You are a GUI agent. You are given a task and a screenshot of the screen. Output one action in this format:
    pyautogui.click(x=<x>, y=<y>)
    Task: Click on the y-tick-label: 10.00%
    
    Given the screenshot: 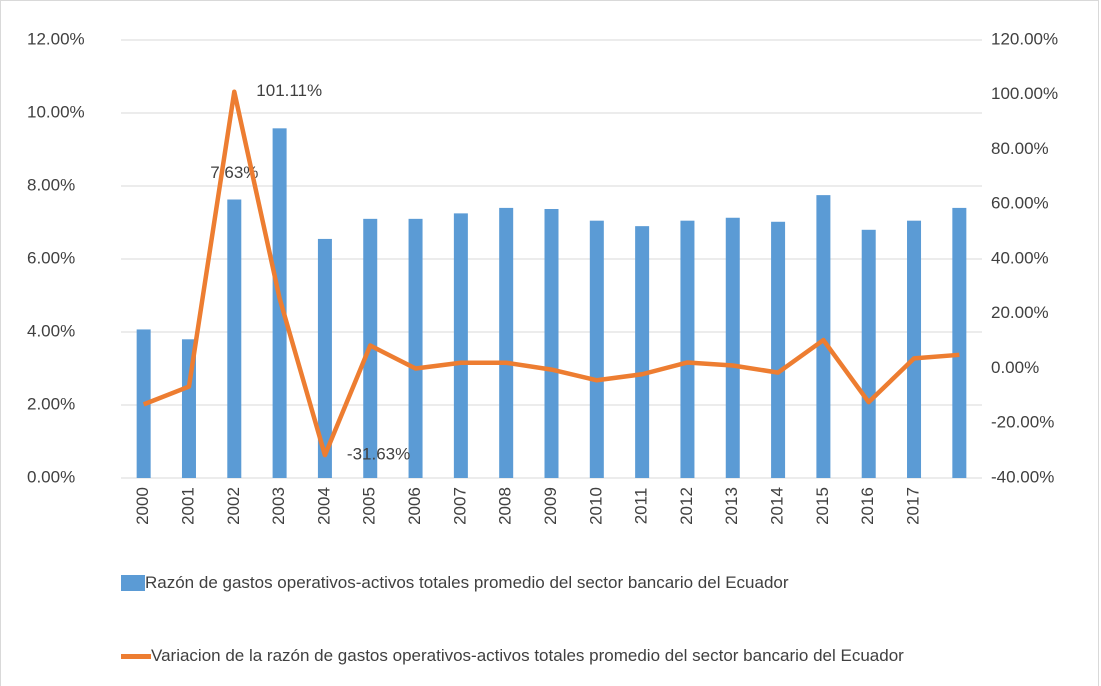 What is the action you would take?
    pyautogui.click(x=56, y=111)
    